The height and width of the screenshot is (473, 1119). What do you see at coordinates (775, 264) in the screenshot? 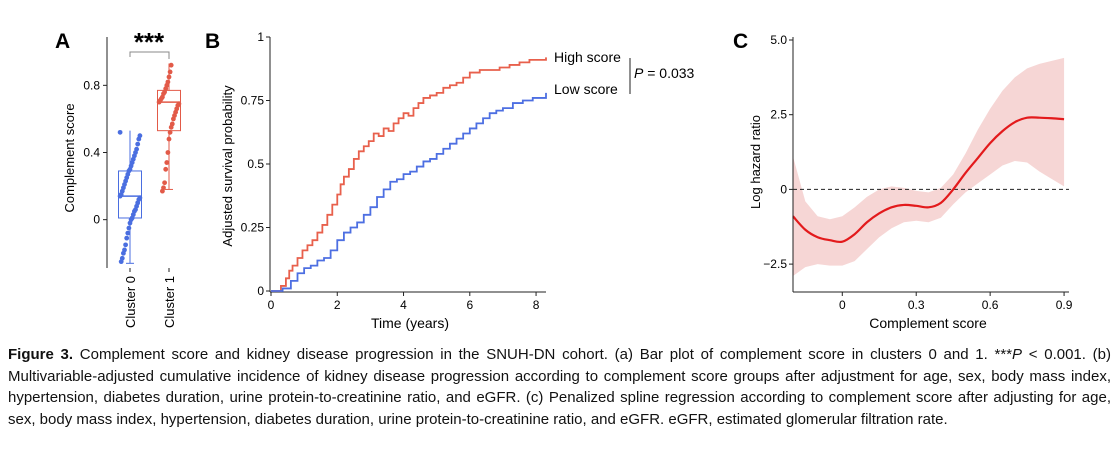
I see `panel-c-ytick-label: −2.5` at bounding box center [775, 264].